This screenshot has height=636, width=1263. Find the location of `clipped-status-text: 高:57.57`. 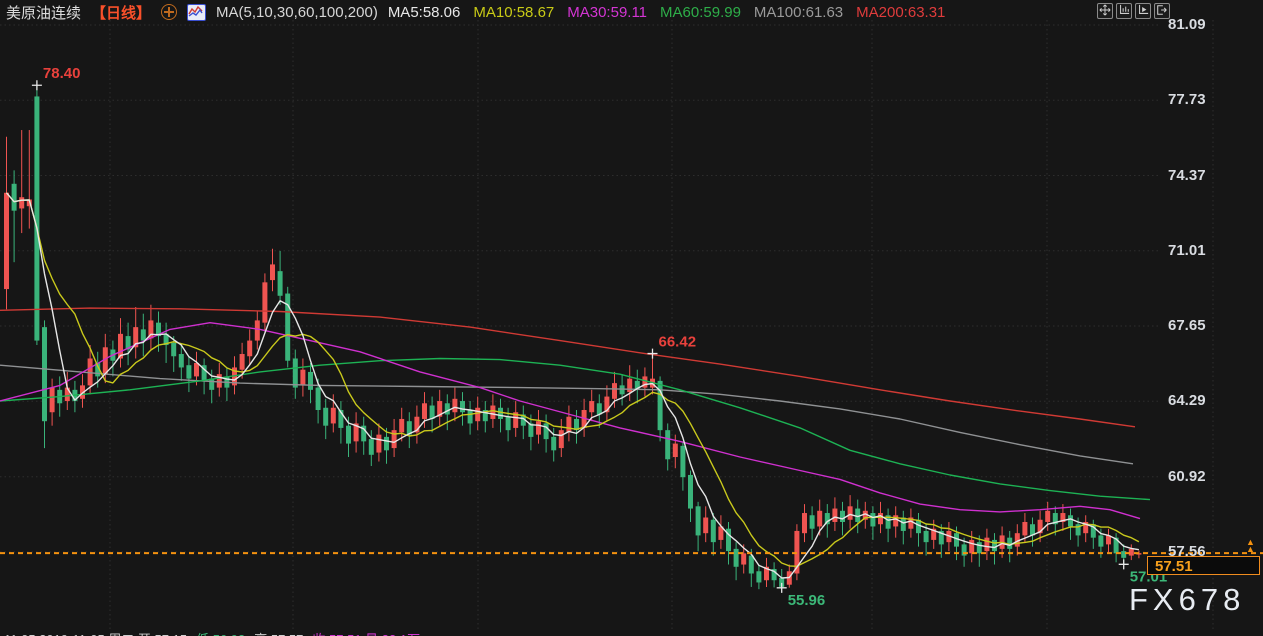

clipped-status-text: 高:57.57 is located at coordinates (278, 634).